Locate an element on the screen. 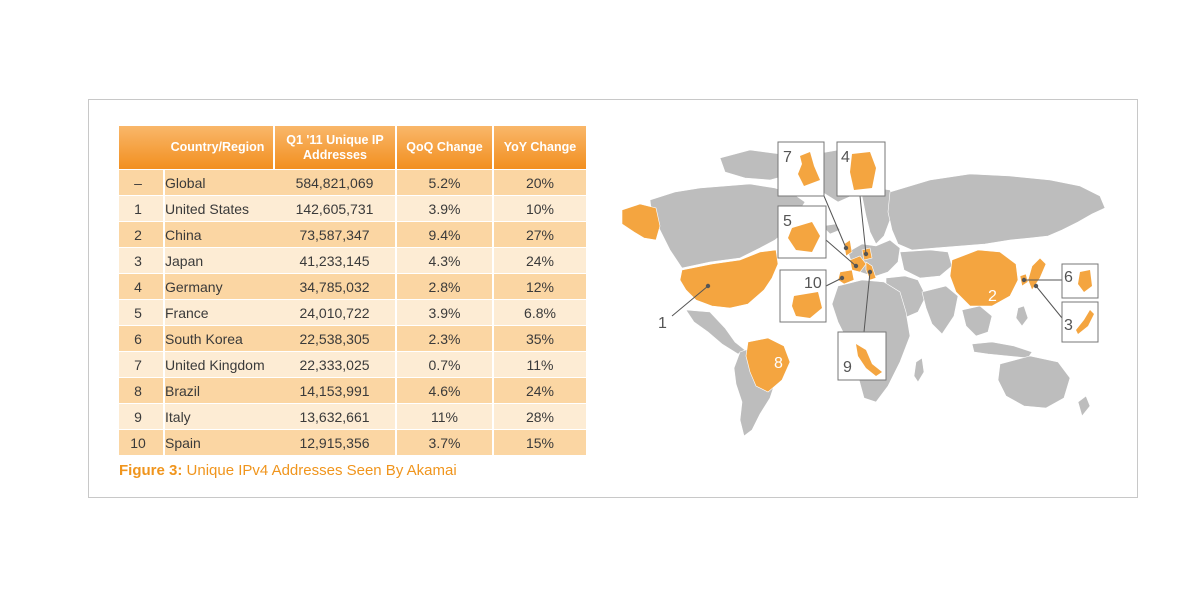 This screenshot has height=600, width=1200. cell-rank: 5 is located at coordinates (142, 312).